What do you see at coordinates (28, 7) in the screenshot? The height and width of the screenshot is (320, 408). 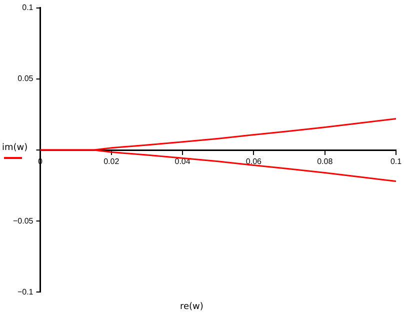 I see `y-tick-label: 0.1` at bounding box center [28, 7].